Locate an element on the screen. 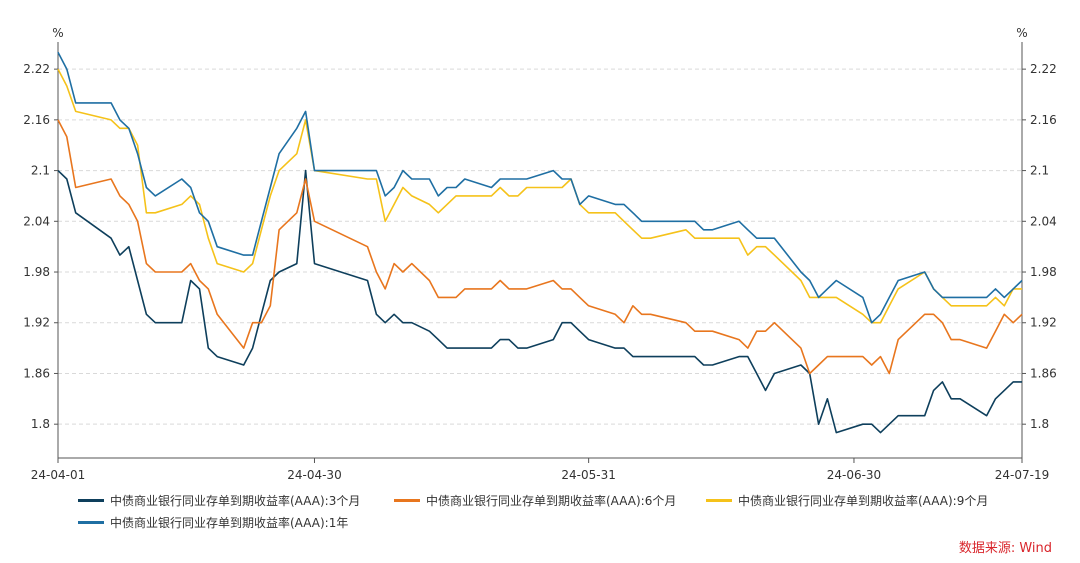 Image resolution: width=1080 pixels, height=563 pixels. legend-label: 中债商业银行同业存单到期收益率(AAA):3个月 is located at coordinates (235, 501).